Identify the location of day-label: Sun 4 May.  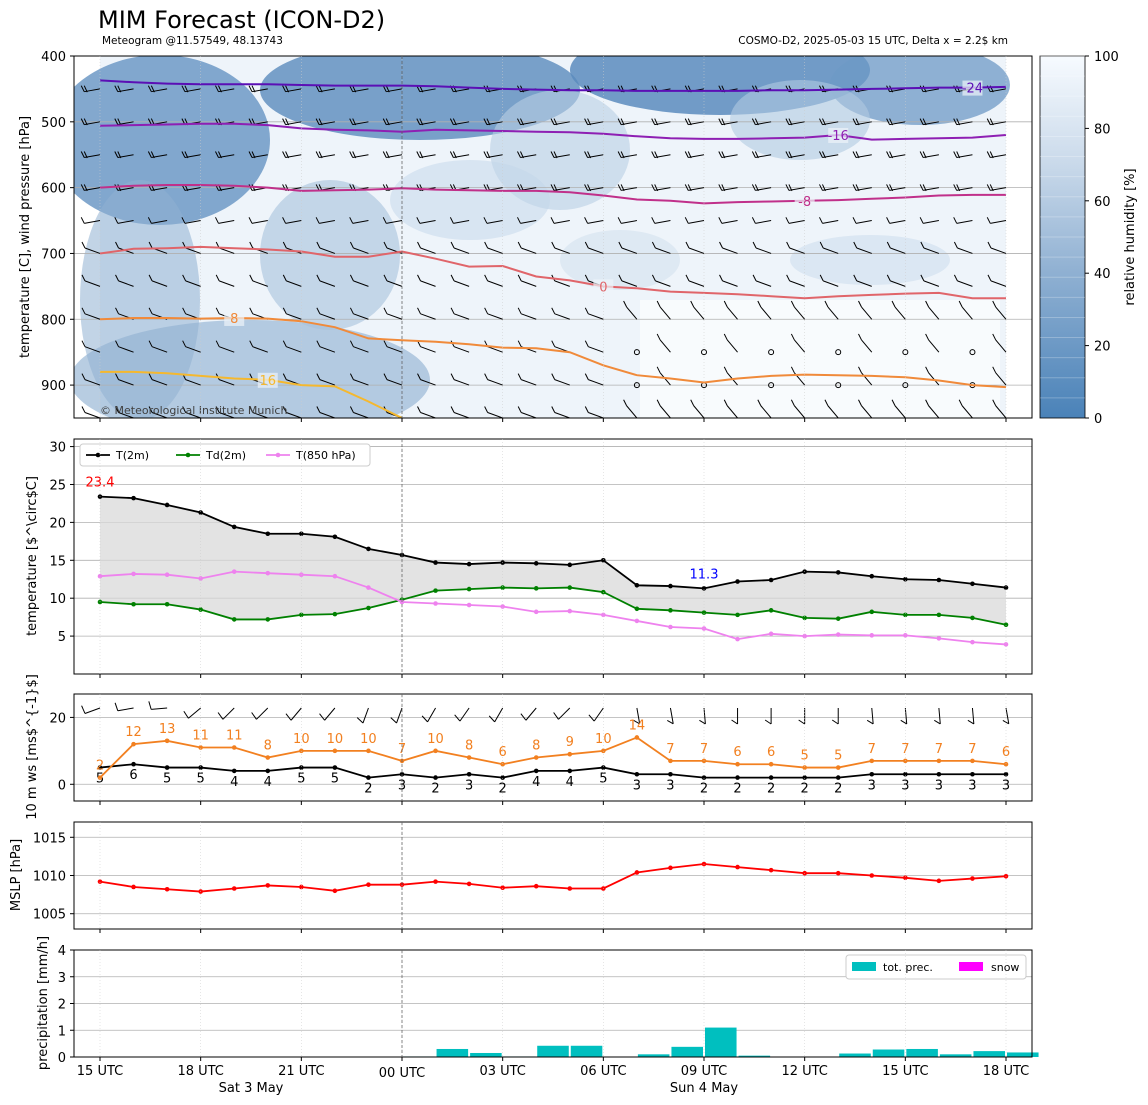
(704, 1088).